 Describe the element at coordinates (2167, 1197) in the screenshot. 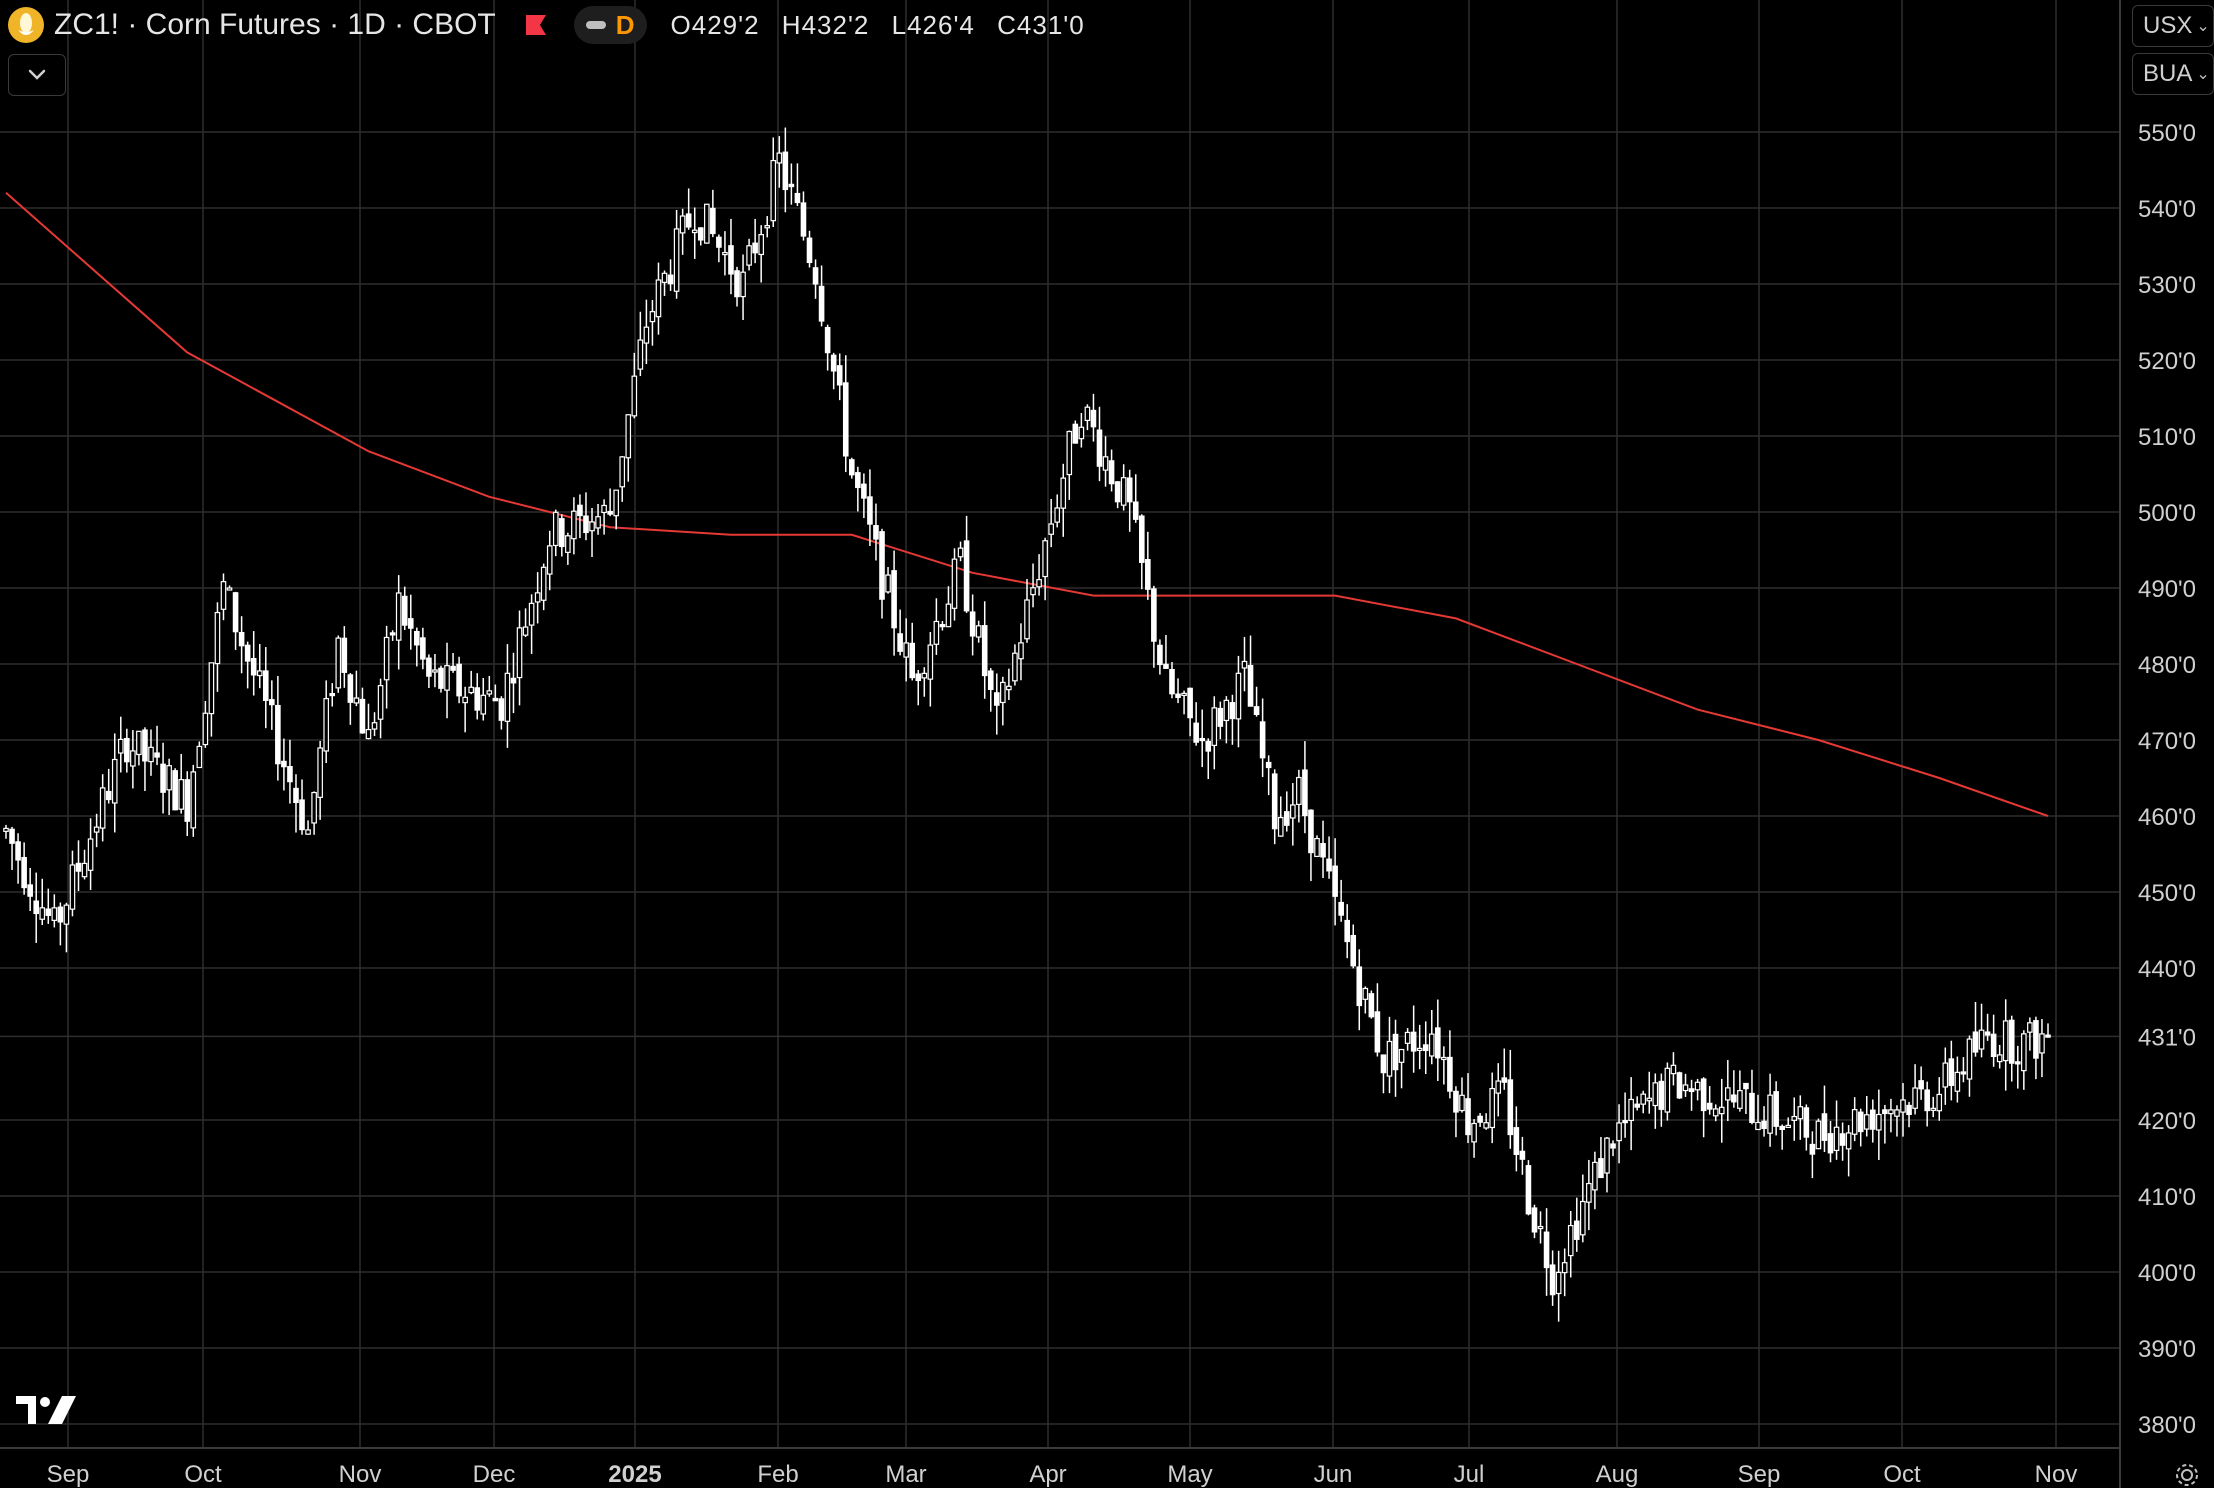

I see `price-tick-label: 410'0` at that location.